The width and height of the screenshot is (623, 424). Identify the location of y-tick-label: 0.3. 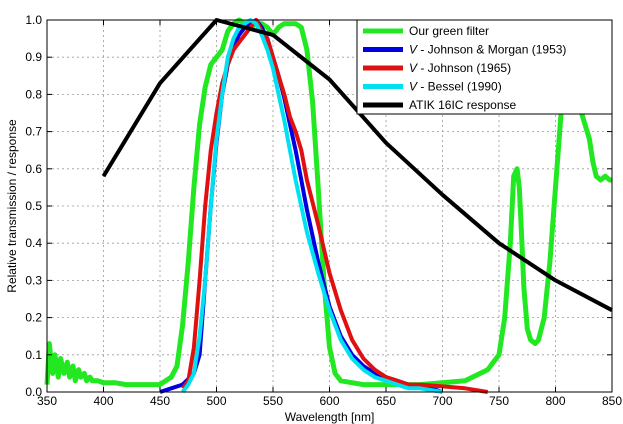
(33, 280).